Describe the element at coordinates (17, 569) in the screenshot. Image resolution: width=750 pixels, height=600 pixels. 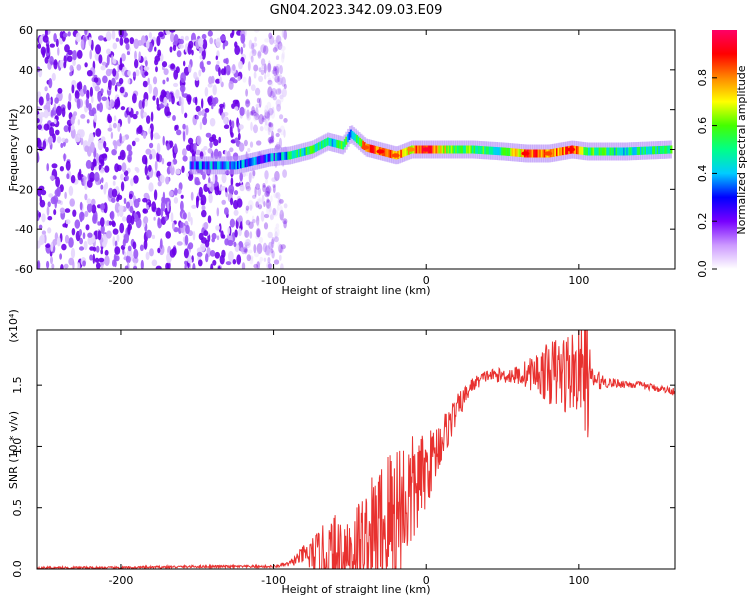
I see `y-tick-label: 0.0` at that location.